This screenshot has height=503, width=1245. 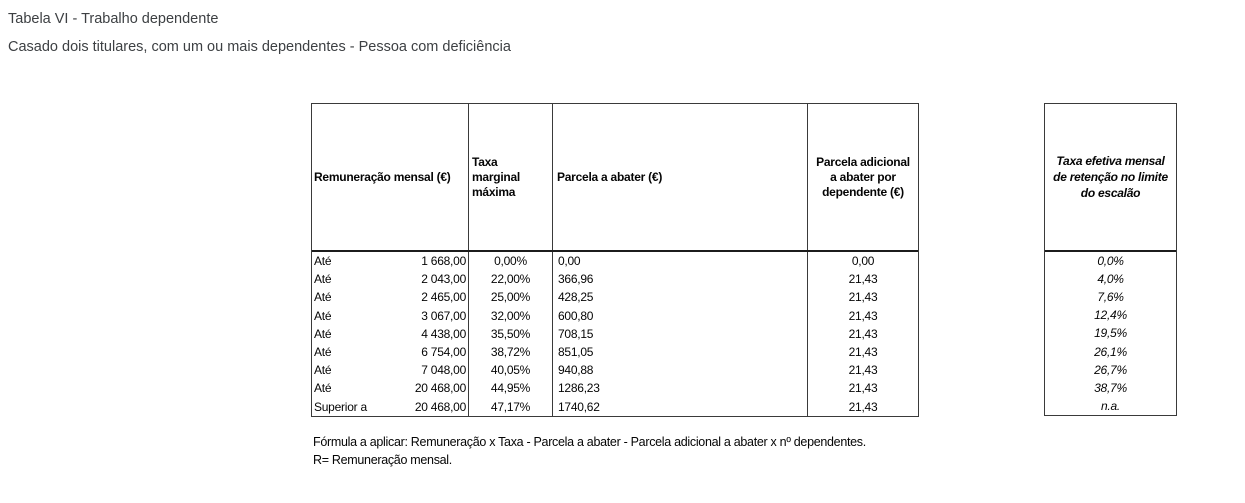 What do you see at coordinates (443, 370) in the screenshot?
I see `bracket-limit: 7 048,00` at bounding box center [443, 370].